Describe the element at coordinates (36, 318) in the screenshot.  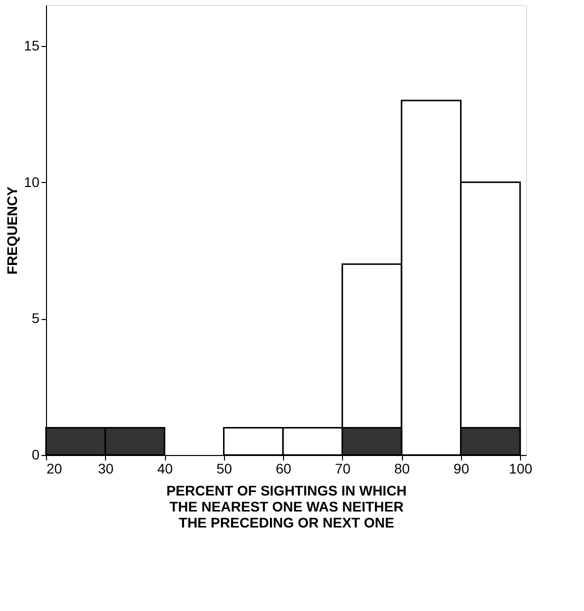
I see `y-tick-label: 5` at that location.